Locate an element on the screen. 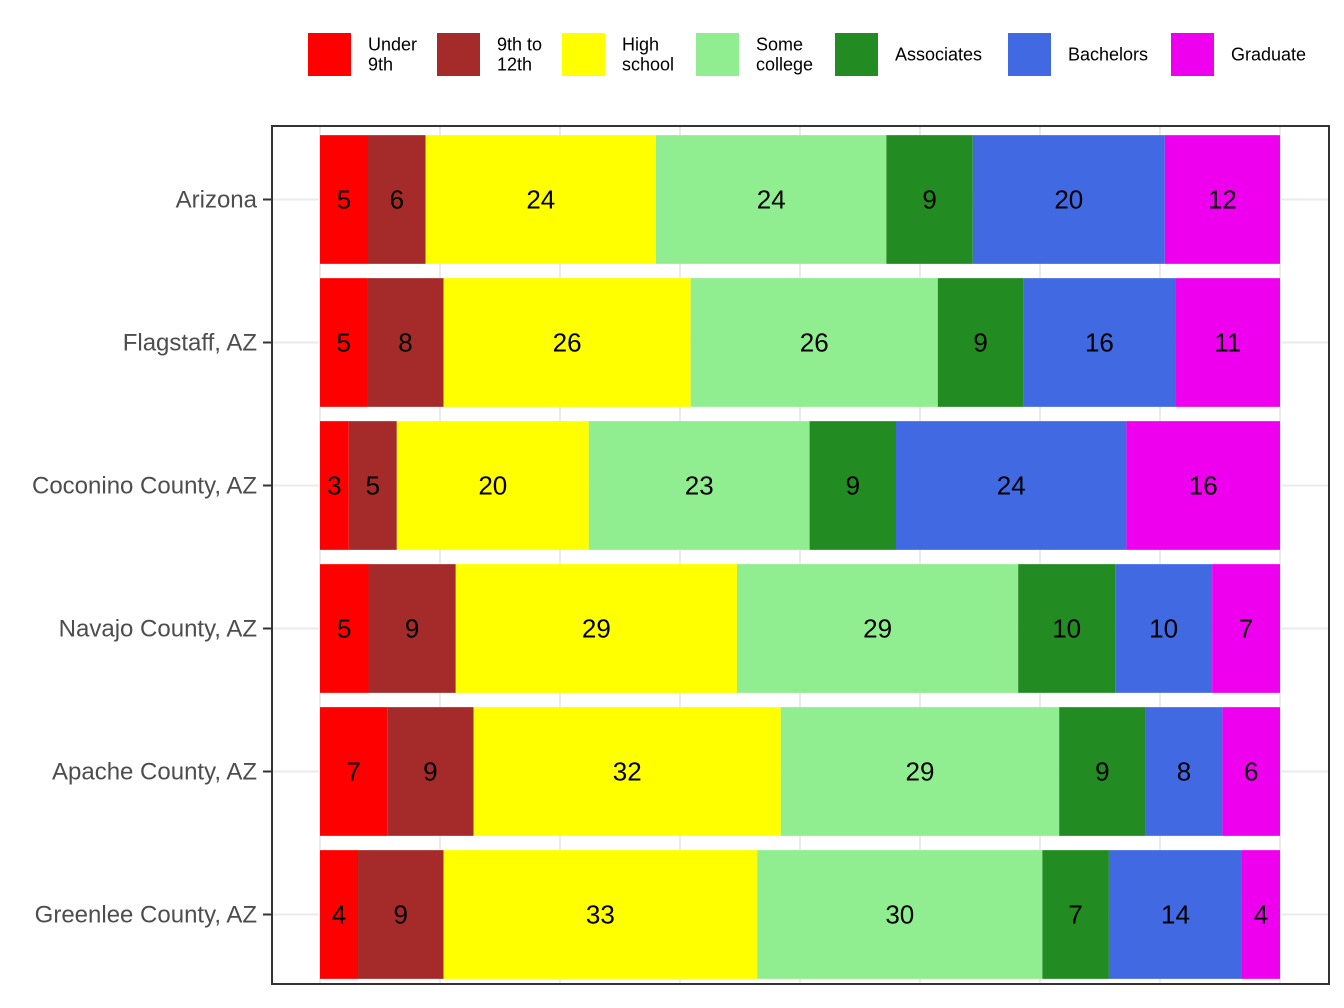 The width and height of the screenshot is (1344, 1008). bar-navajo-county-az-high-school is located at coordinates (596, 628).